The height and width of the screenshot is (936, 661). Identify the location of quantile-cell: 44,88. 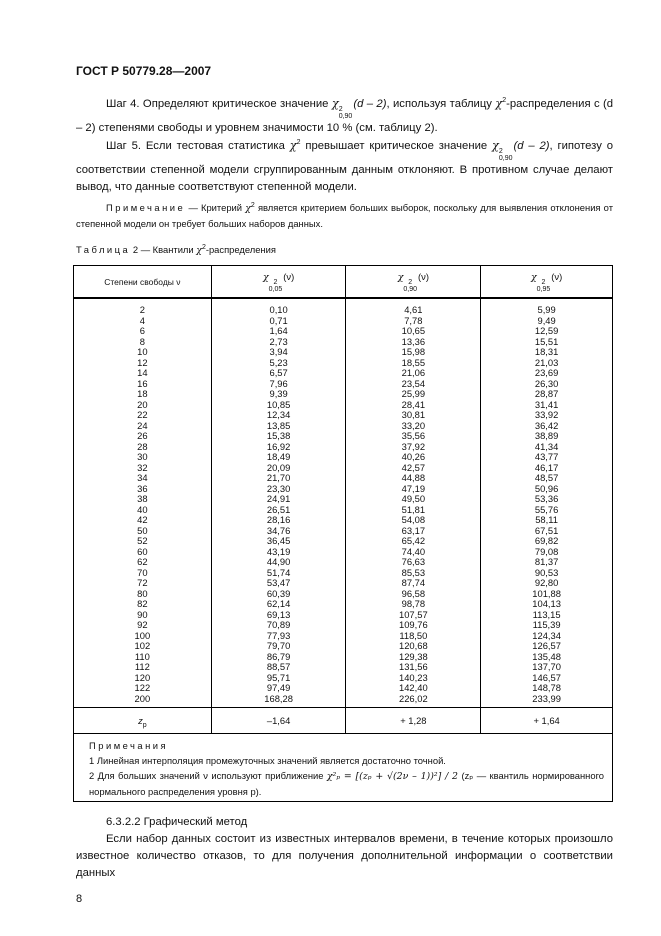
(413, 478).